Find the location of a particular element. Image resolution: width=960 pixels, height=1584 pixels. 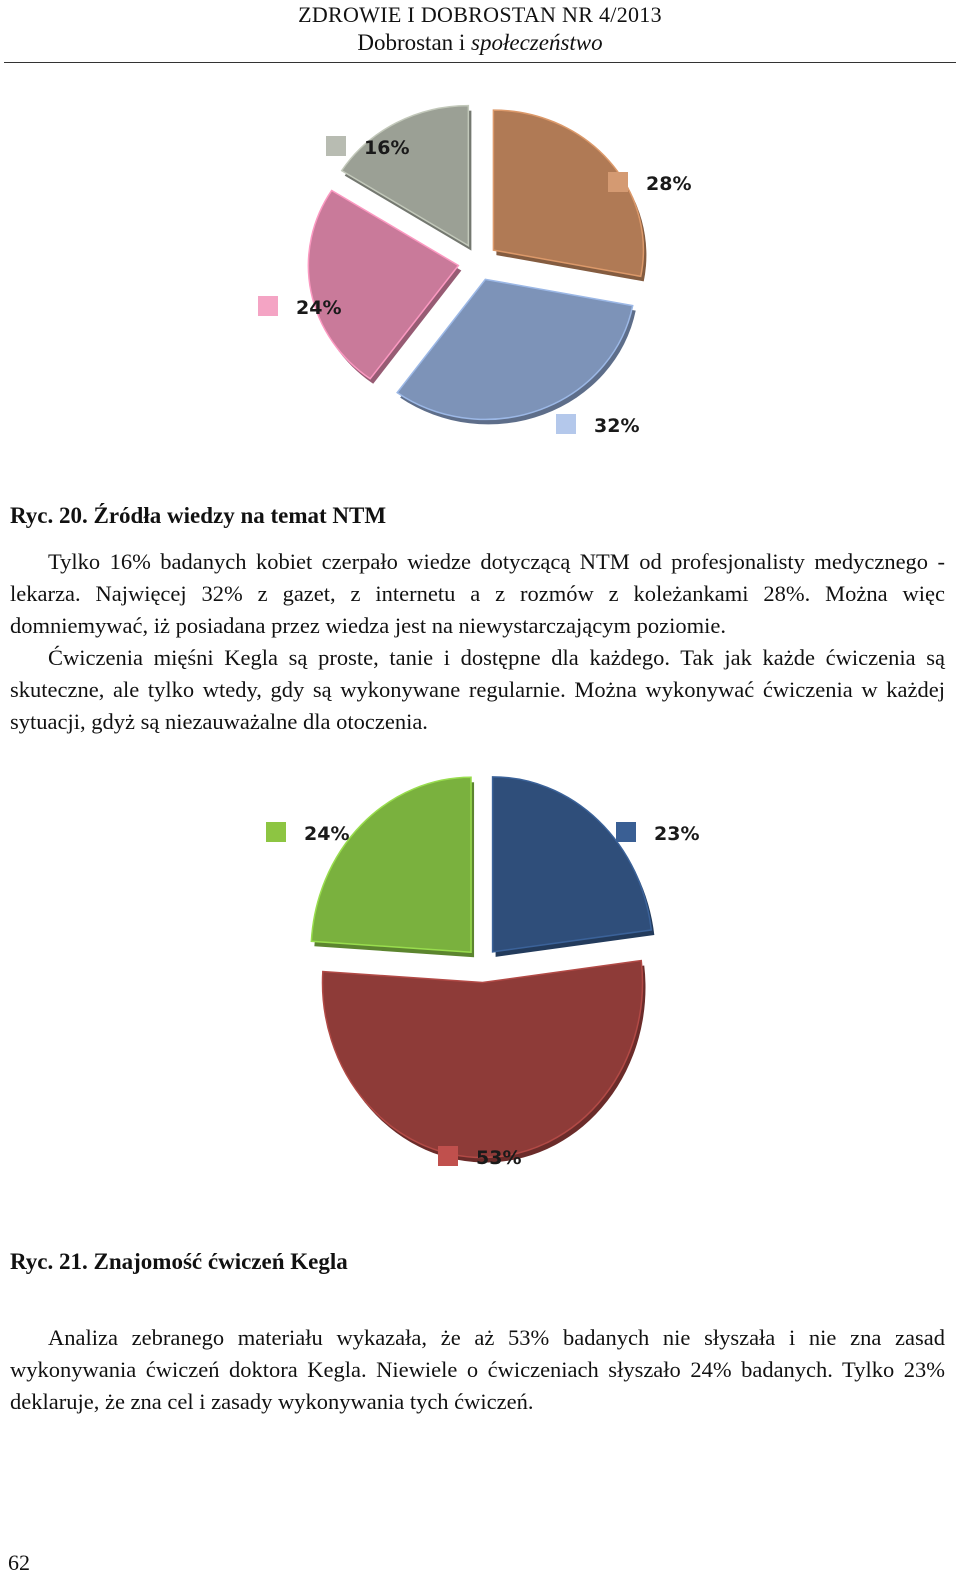

pie-chart-knowledge-sources: 28% 32% 24% 16% is located at coordinates (474, 270).